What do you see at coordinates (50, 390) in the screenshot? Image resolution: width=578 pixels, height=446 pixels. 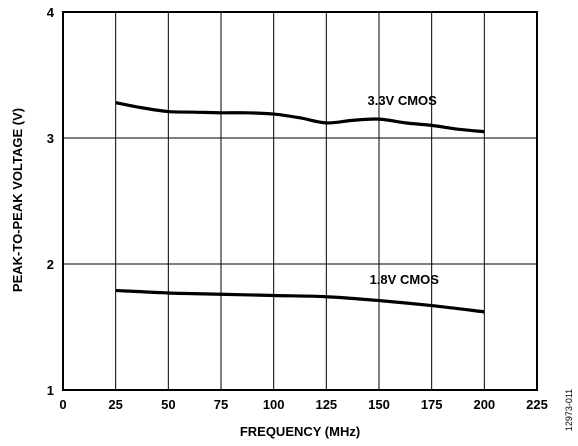 I see `y-tick-label: 1` at bounding box center [50, 390].